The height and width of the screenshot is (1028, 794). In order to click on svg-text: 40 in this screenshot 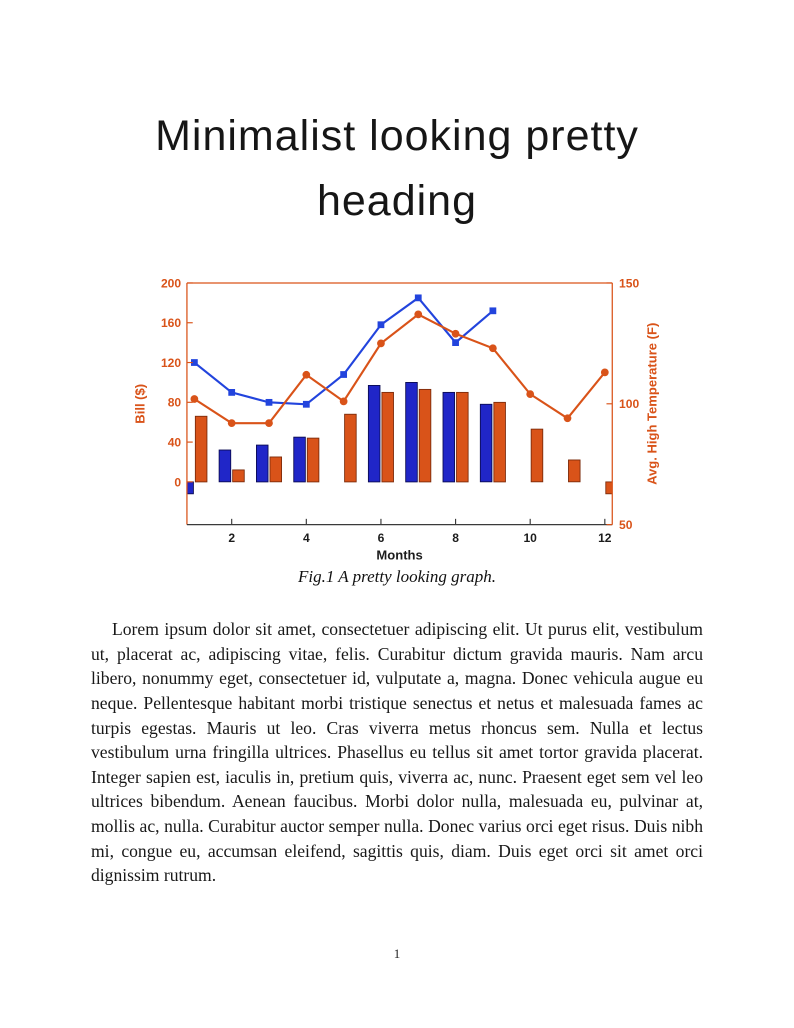, I will do `click(175, 442)`.